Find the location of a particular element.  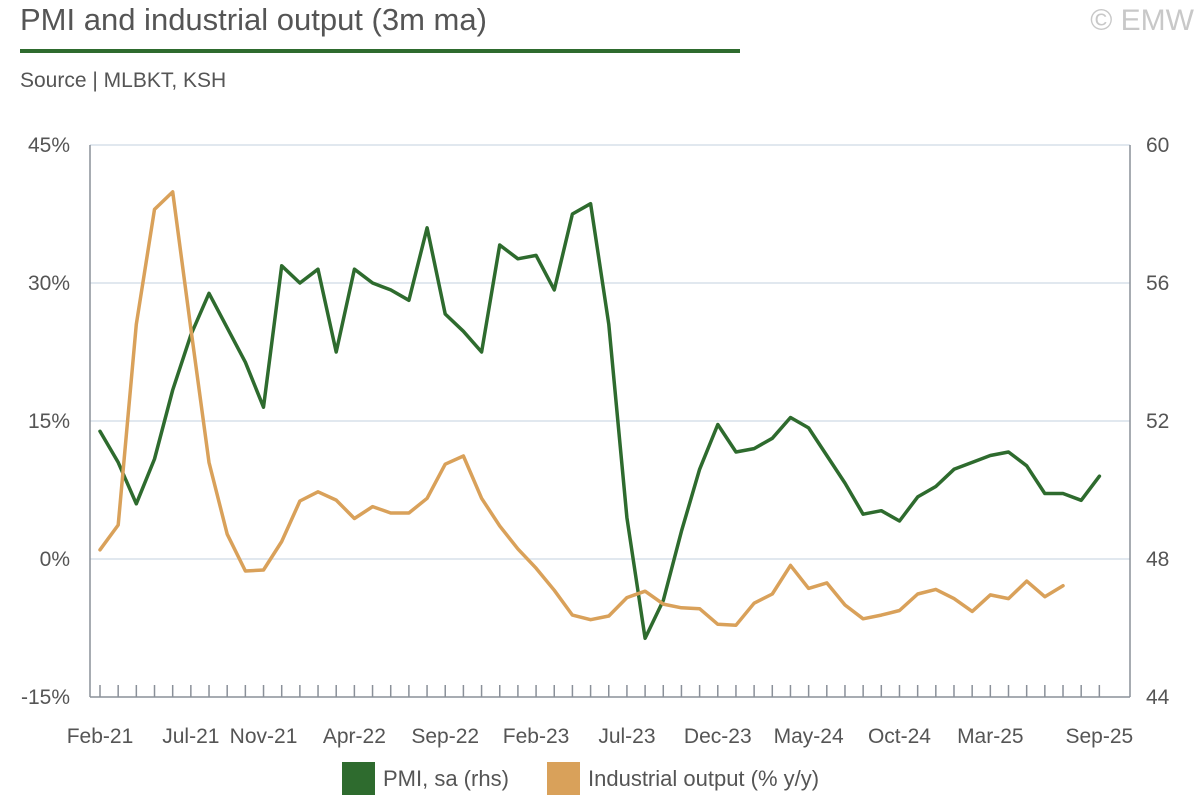

legend-label-pmi: PMI, sa (rhs) is located at coordinates (446, 778).